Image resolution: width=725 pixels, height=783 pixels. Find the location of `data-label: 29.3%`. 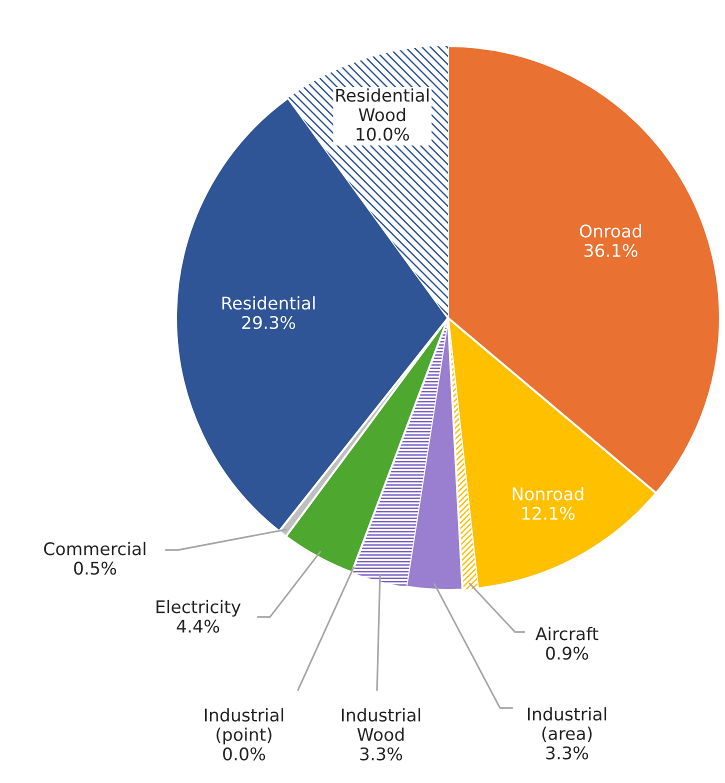

data-label: 29.3% is located at coordinates (269, 323).